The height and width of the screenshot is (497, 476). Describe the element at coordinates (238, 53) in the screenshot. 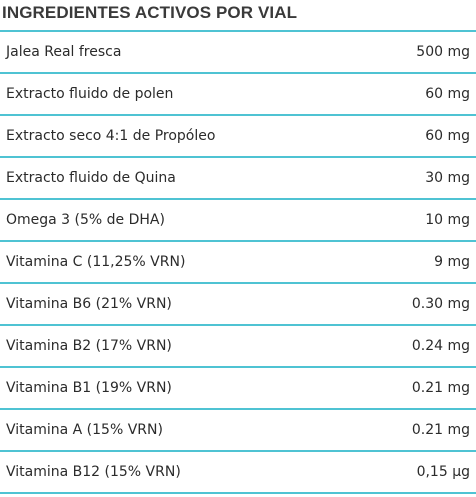

I see `table-row: Jalea Real fresca 500 mg` at that location.